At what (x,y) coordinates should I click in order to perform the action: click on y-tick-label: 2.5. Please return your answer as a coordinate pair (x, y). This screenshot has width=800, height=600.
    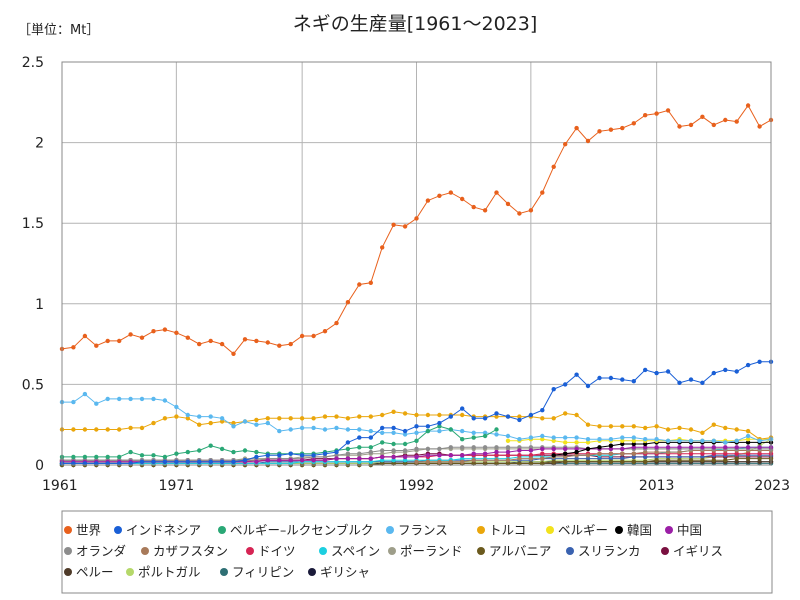
    Looking at the image, I should click on (33, 63).